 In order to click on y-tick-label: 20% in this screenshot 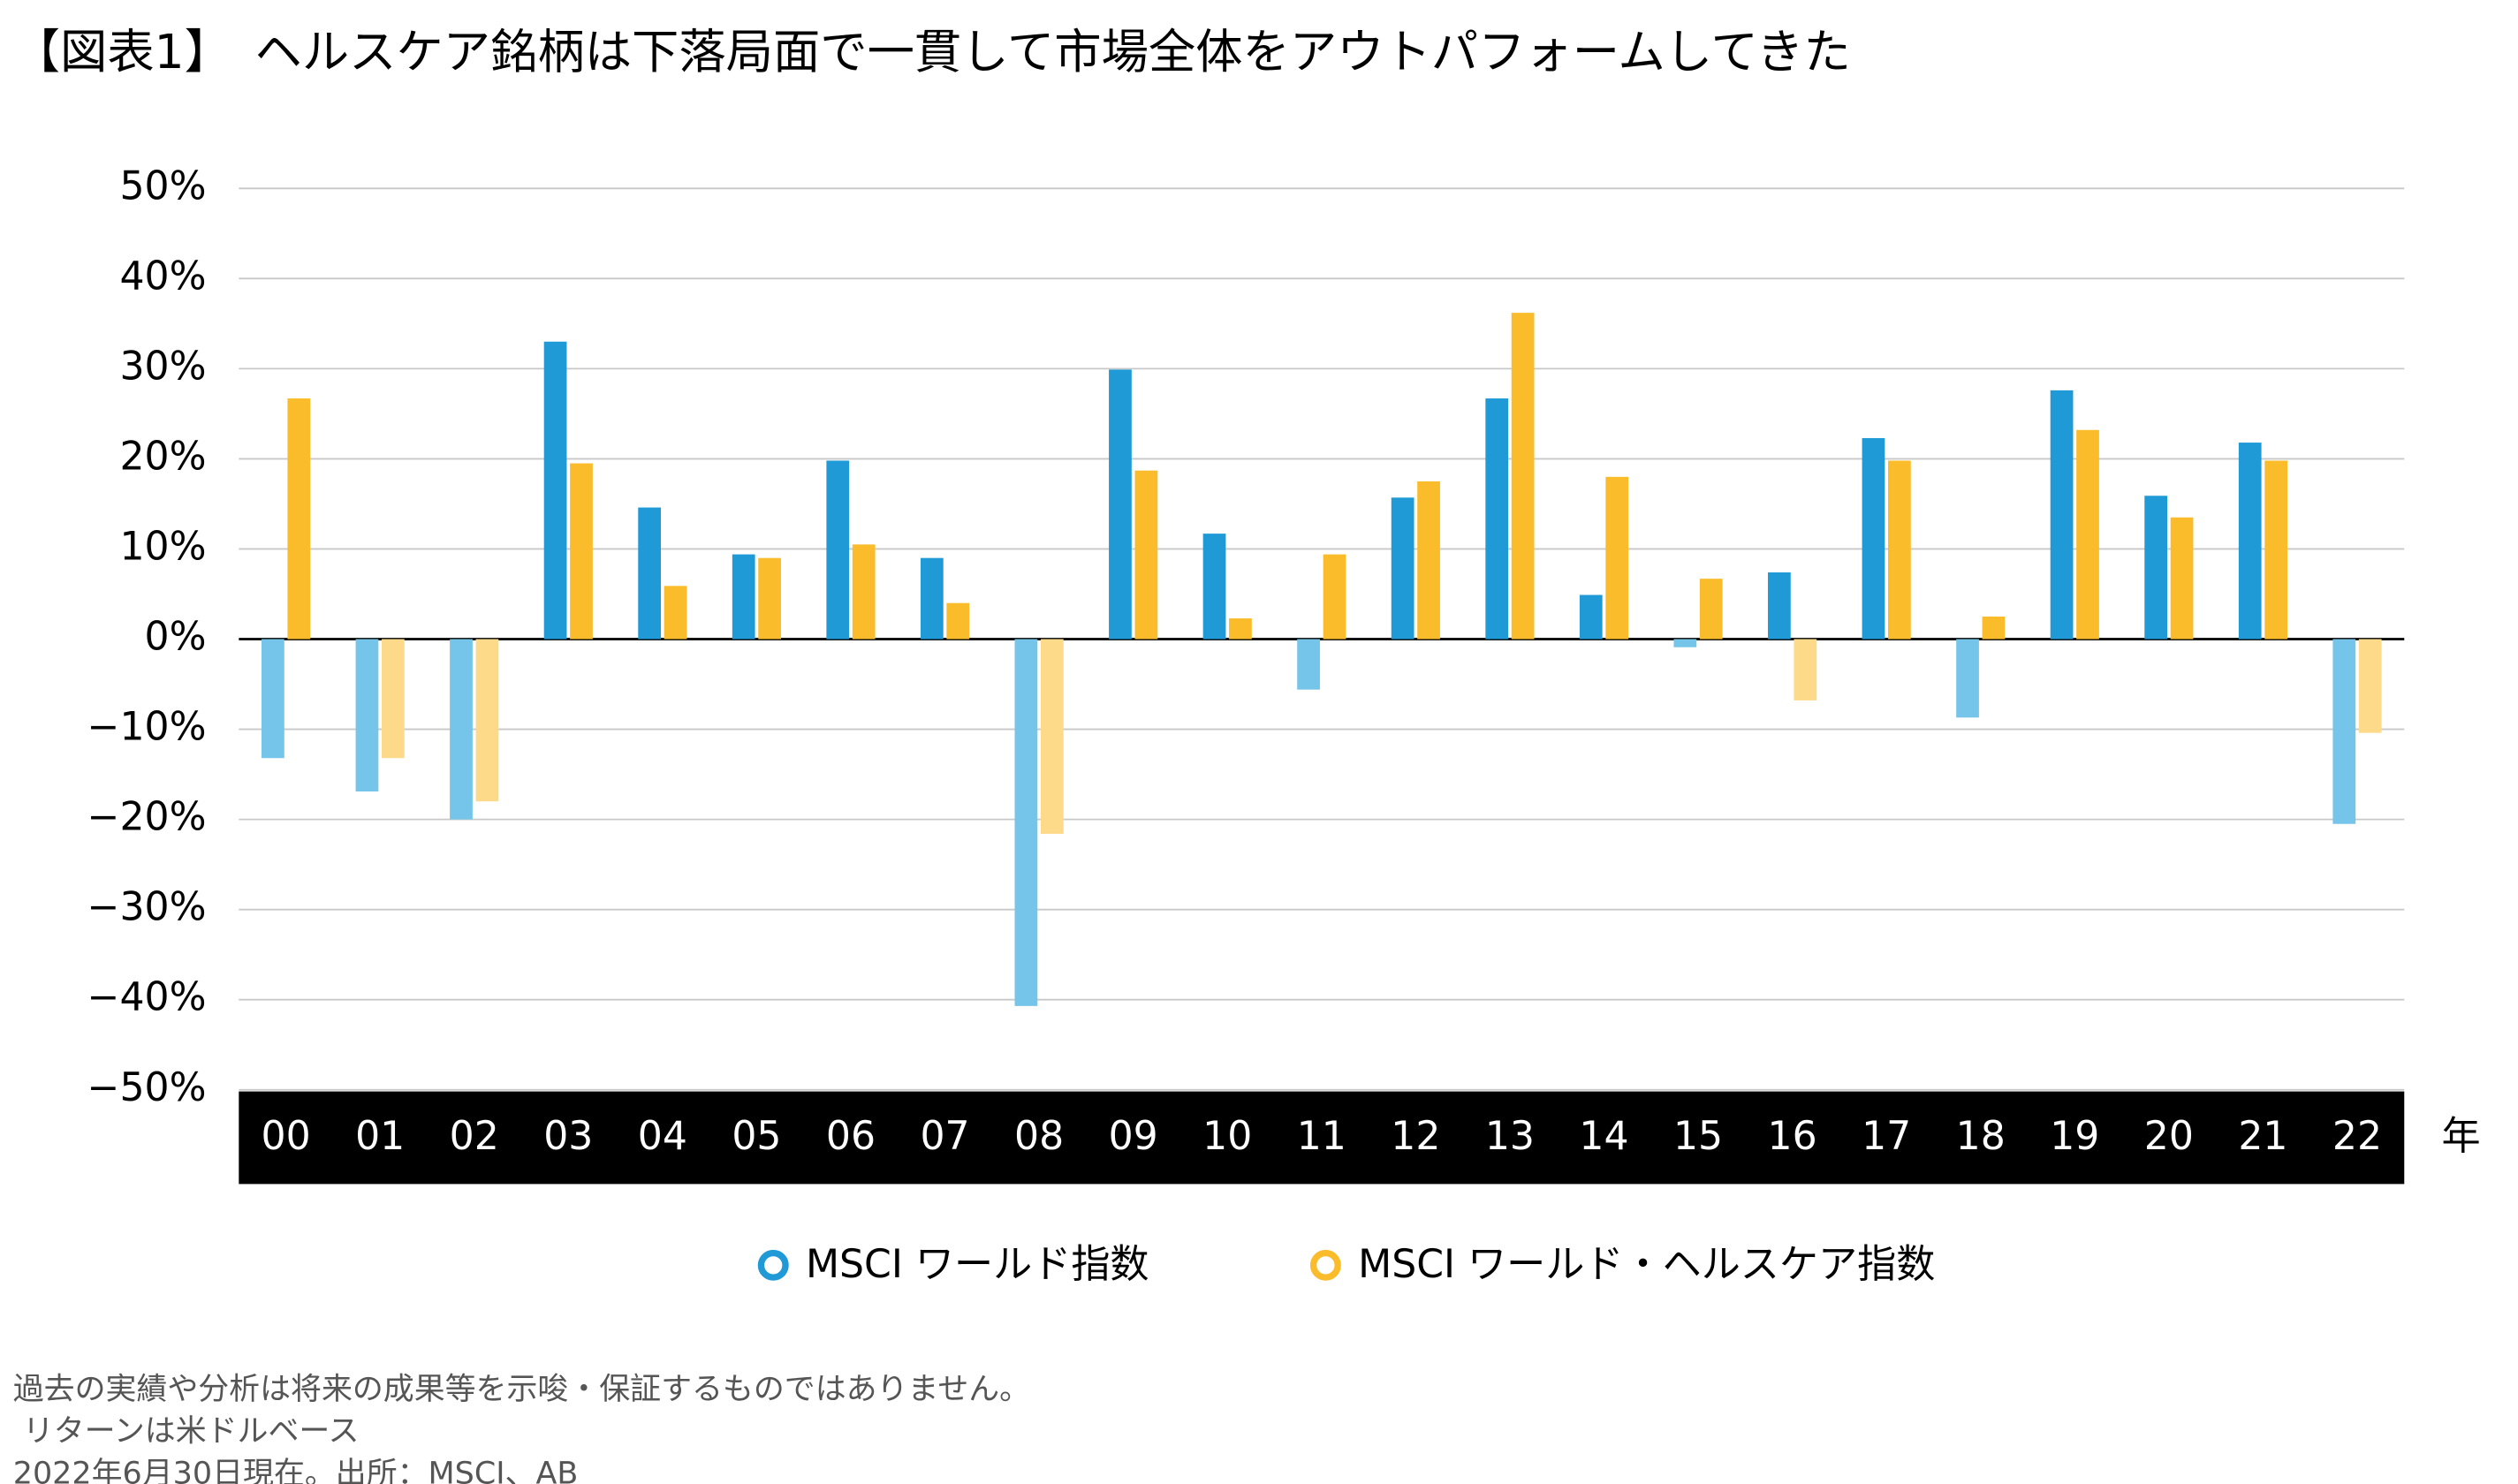, I will do `click(162, 456)`.